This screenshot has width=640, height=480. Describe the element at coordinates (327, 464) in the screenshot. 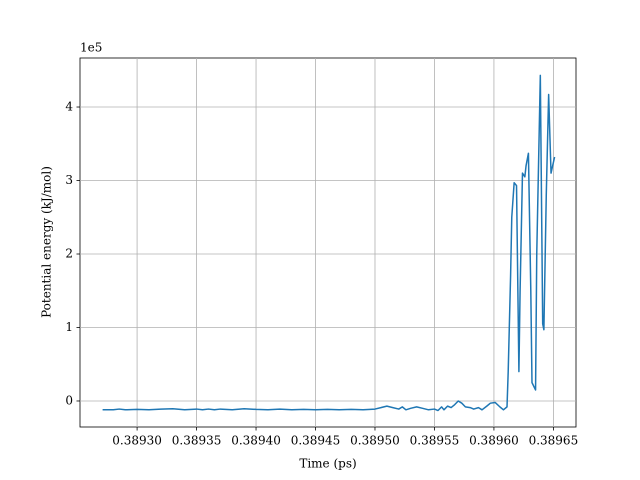

I see `x-axis-label: Time (ps)` at that location.